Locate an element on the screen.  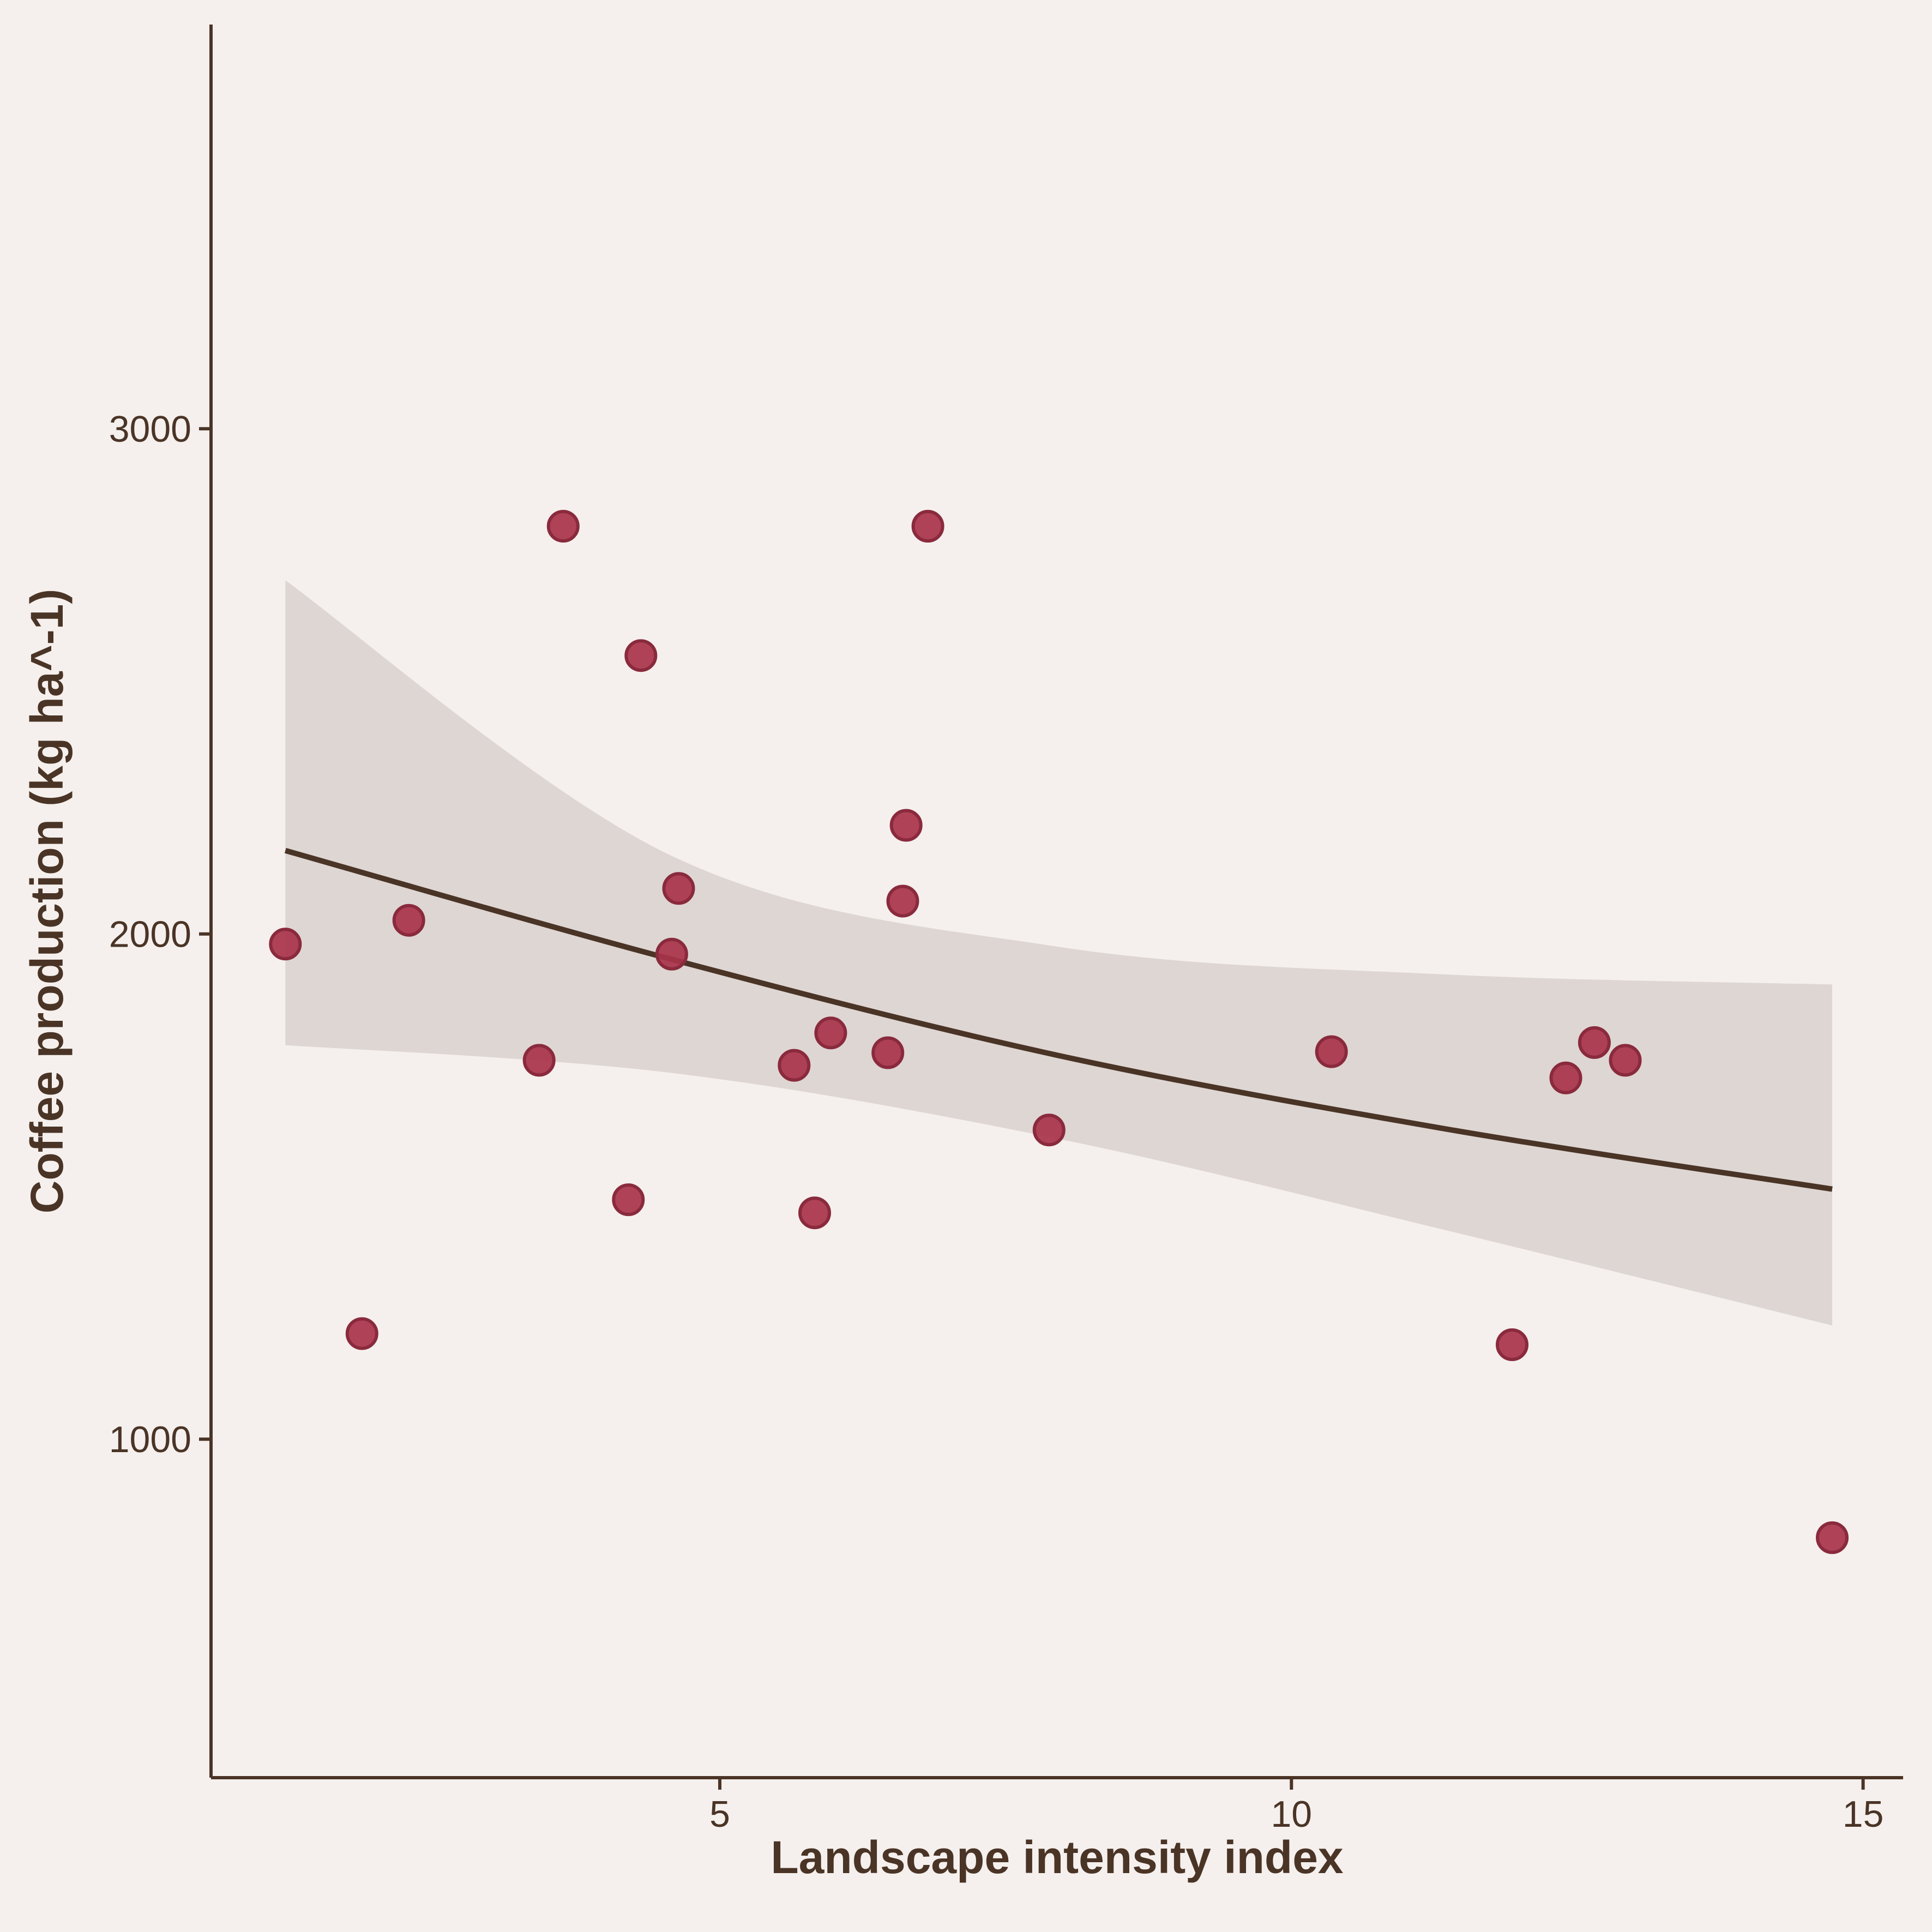
y-tick-label: 3000 is located at coordinates (150, 429).